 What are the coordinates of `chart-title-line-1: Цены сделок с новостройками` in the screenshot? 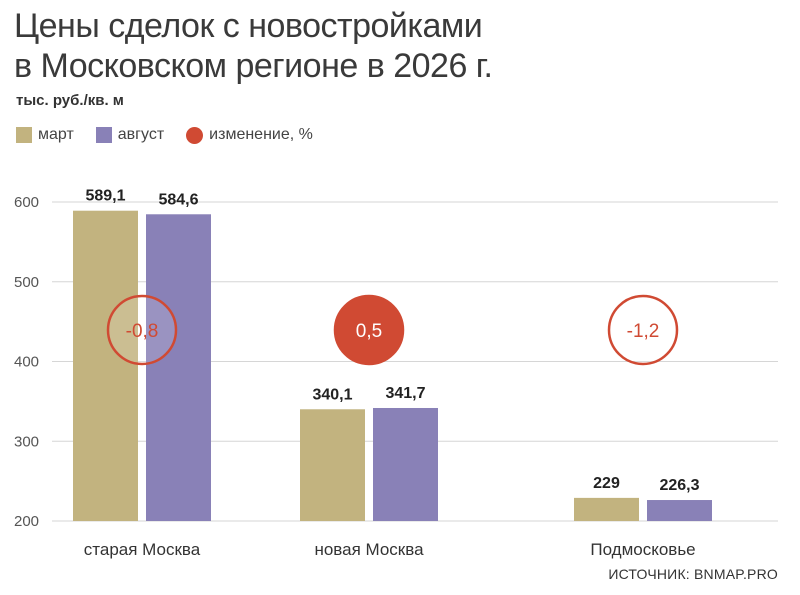 It's located at (248, 26).